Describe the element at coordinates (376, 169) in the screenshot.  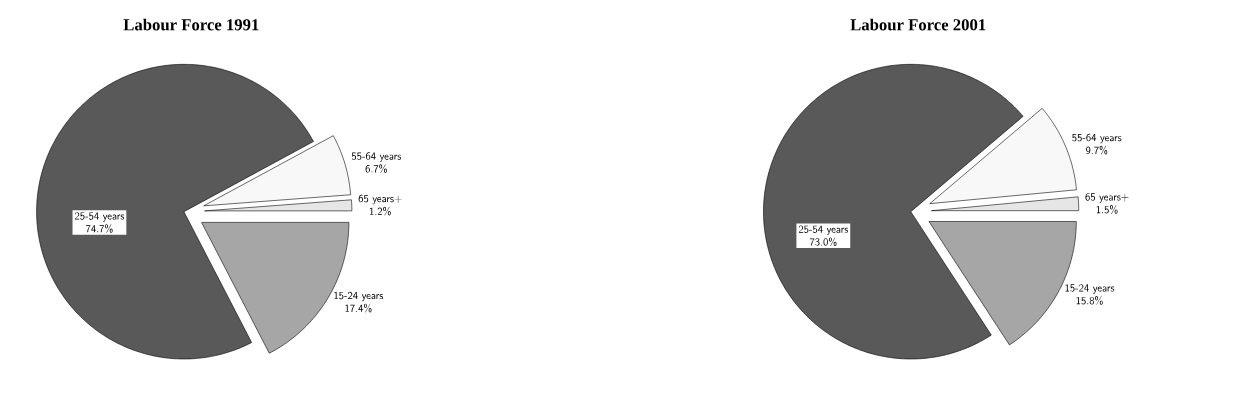
I see `data-label: 6.7%` at that location.